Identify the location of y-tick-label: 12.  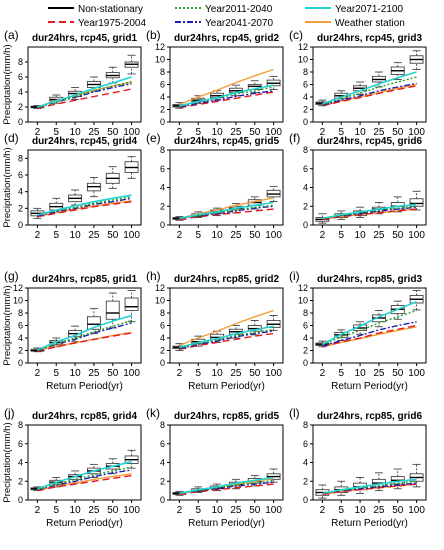
(18, 288).